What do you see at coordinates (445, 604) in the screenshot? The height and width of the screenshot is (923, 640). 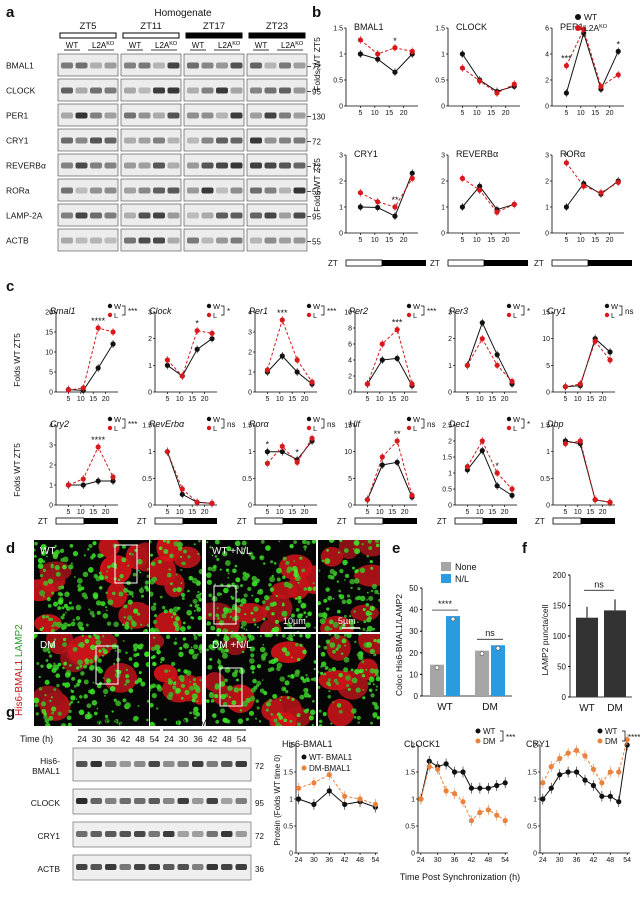 I see `significance: ****` at bounding box center [445, 604].